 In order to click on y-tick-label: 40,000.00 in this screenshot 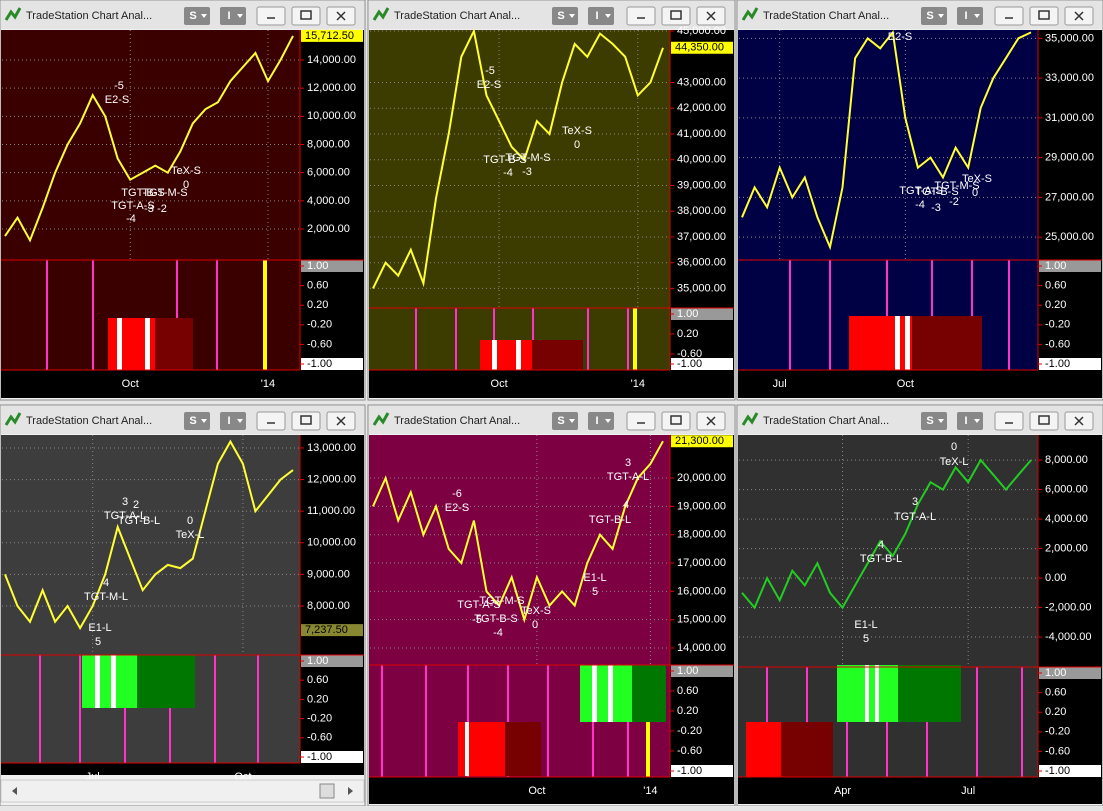, I will do `click(701, 160)`.